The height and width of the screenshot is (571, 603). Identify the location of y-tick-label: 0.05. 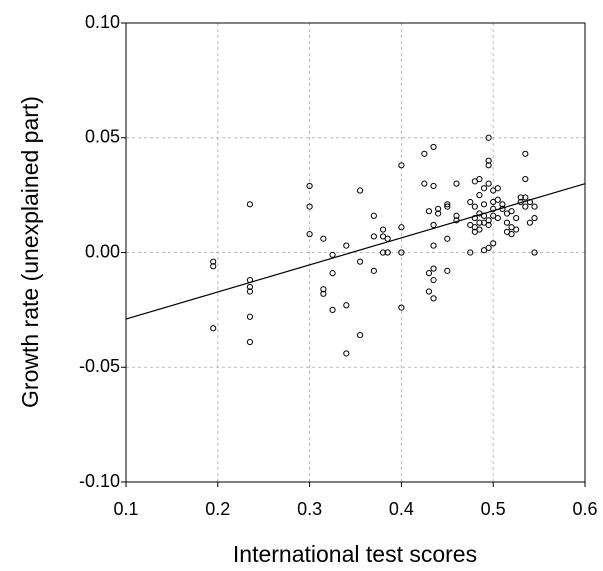
(102, 137).